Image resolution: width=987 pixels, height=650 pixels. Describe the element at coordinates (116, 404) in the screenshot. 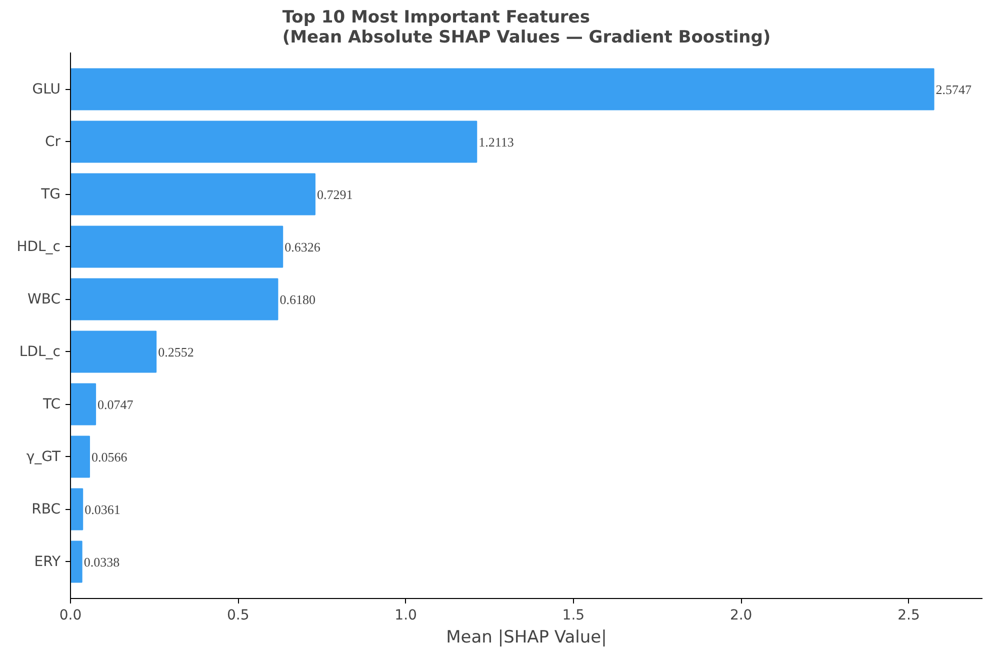

I see `data-label: 0.0747` at that location.